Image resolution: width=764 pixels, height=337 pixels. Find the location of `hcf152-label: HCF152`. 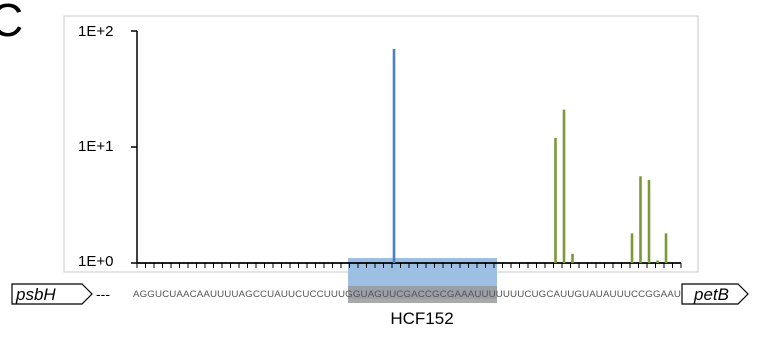

hcf152-label: HCF152 is located at coordinates (421, 318).